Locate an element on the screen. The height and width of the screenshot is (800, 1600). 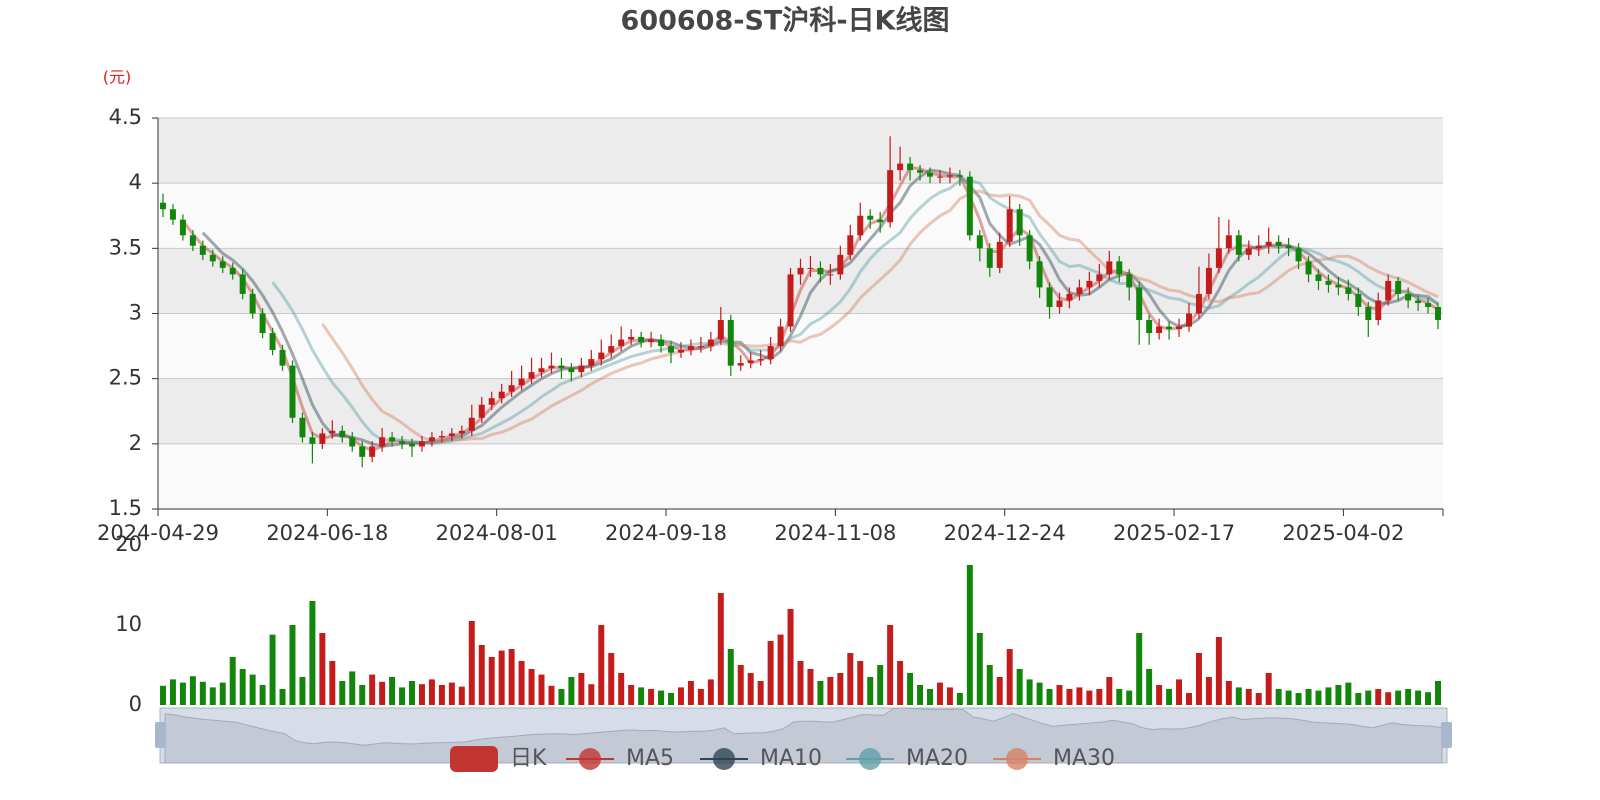
y-tick-label: 3 is located at coordinates (135, 313).